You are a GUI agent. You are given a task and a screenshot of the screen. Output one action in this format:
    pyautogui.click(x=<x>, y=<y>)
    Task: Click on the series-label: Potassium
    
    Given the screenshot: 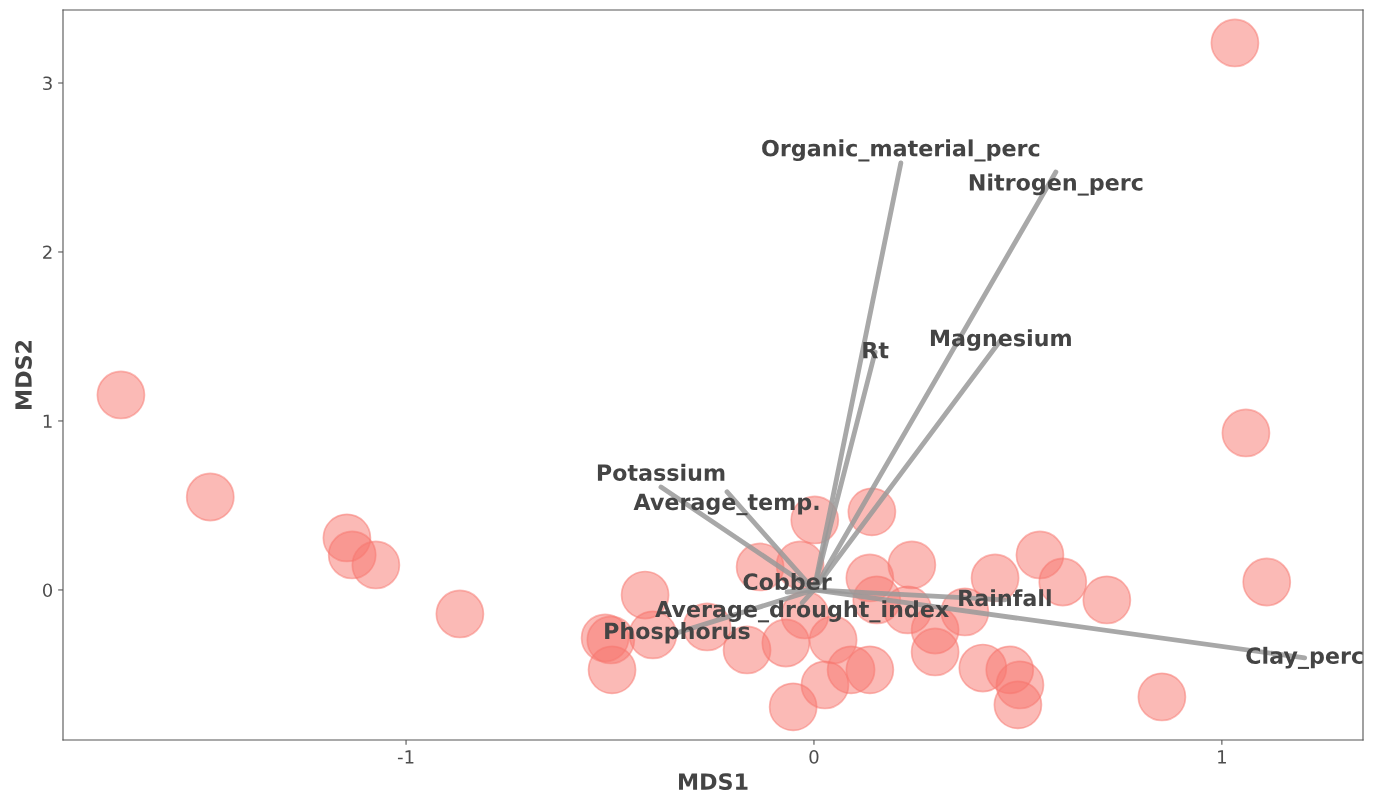 What is the action you would take?
    pyautogui.click(x=661, y=472)
    